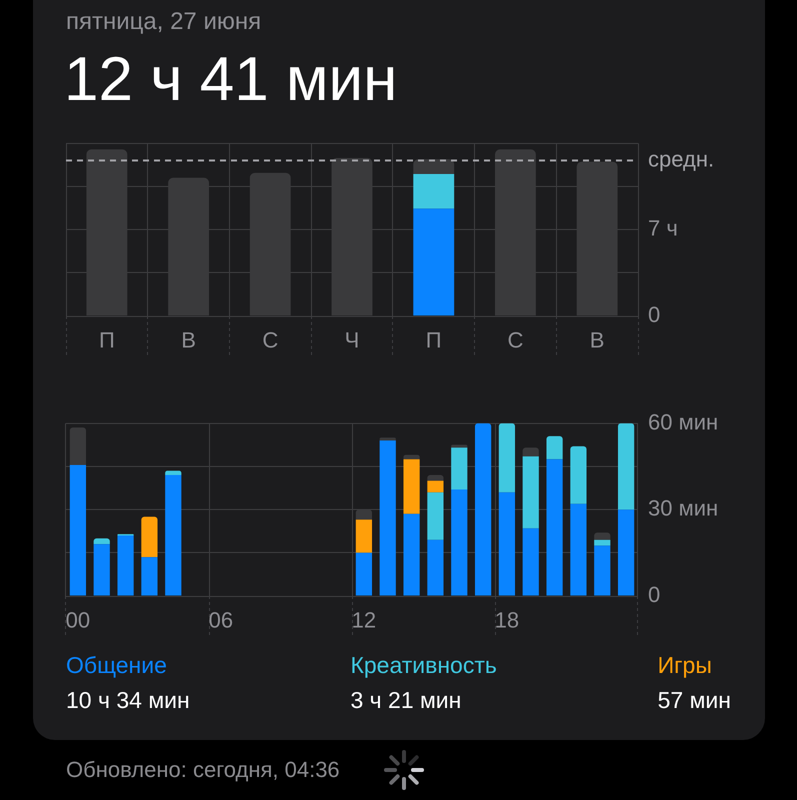 The width and height of the screenshot is (797, 800). What do you see at coordinates (164, 22) in the screenshot?
I see `chart-title: пятница, 27 июня` at bounding box center [164, 22].